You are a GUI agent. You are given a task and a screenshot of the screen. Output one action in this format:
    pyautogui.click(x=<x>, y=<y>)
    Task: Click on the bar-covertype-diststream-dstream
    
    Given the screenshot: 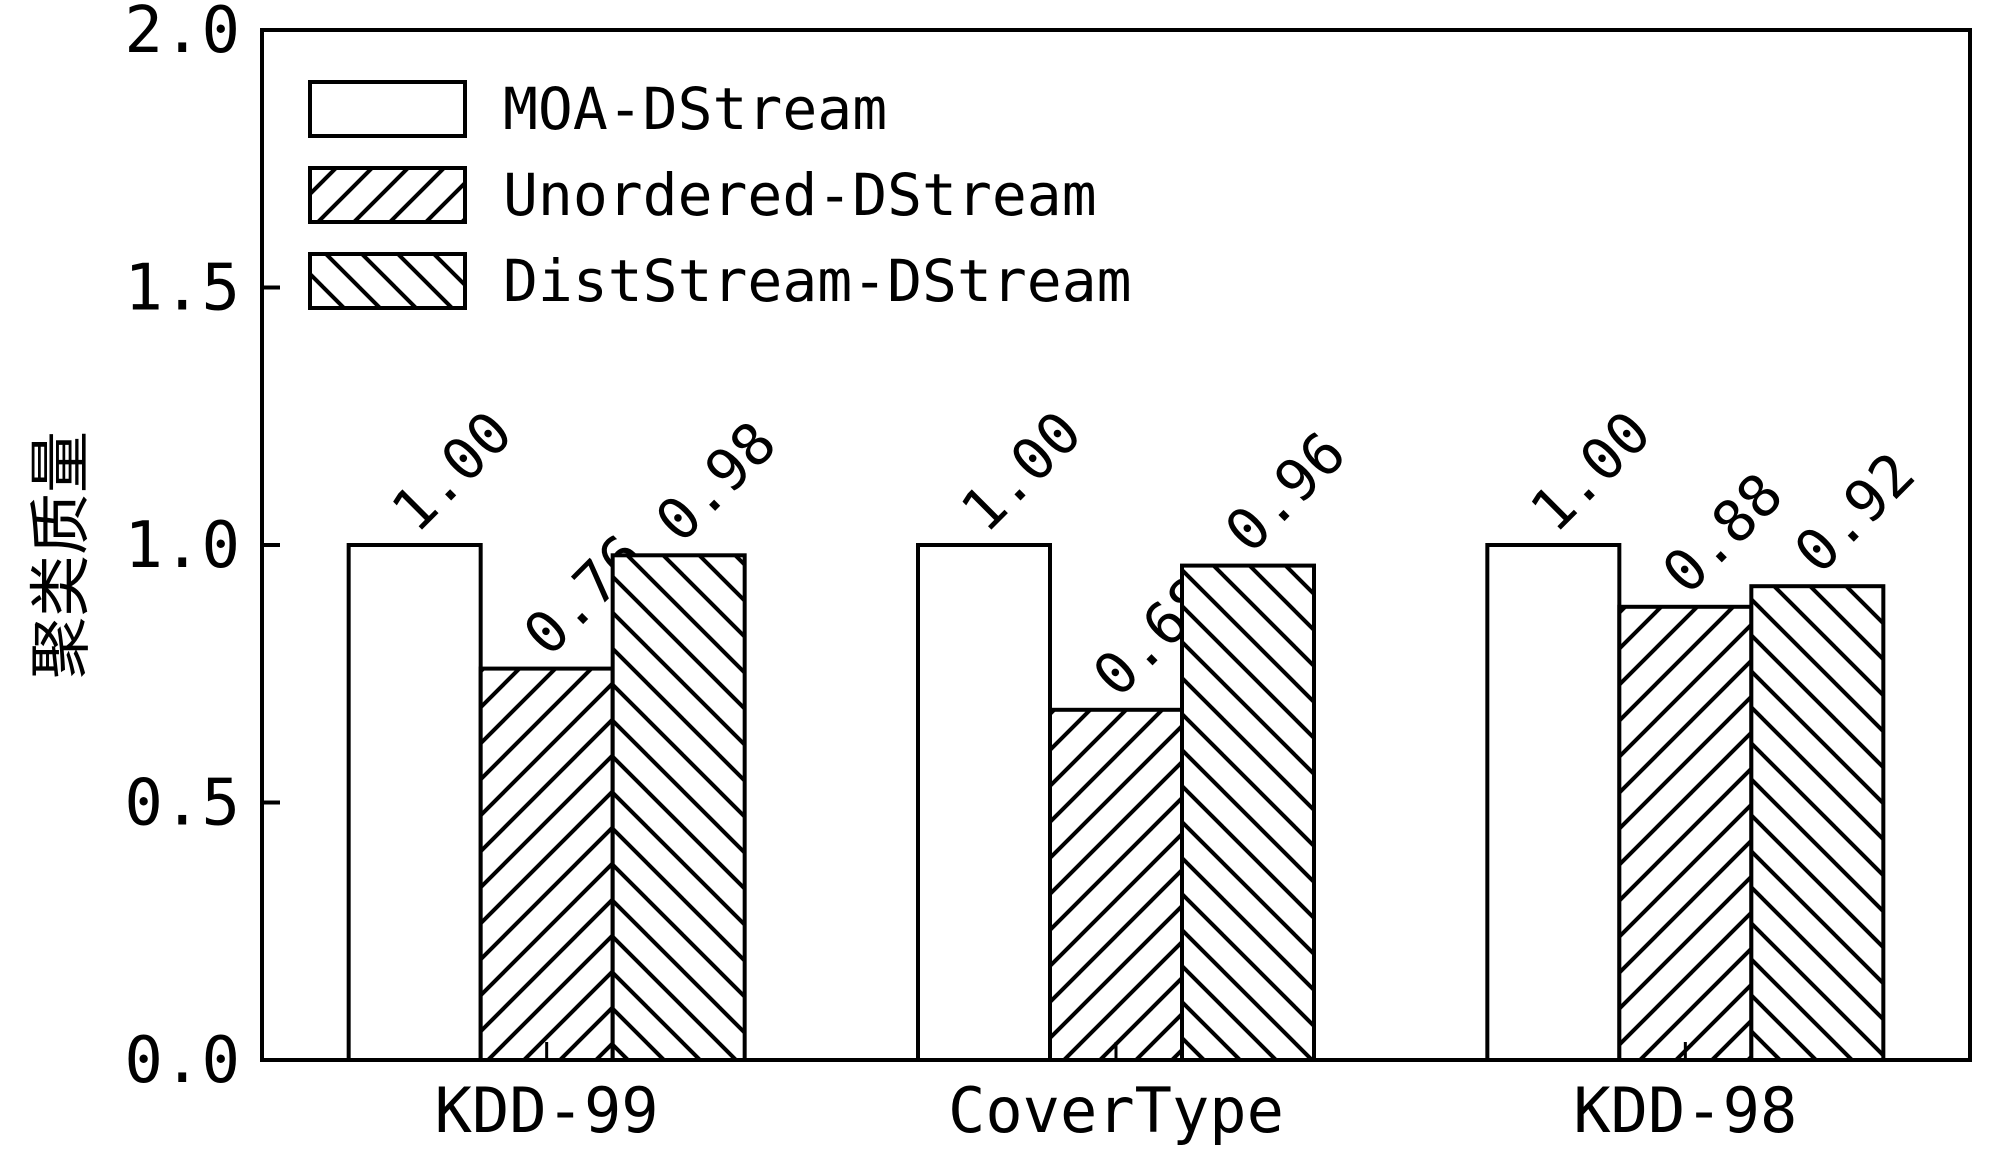 What is the action you would take?
    pyautogui.click(x=1248, y=812)
    